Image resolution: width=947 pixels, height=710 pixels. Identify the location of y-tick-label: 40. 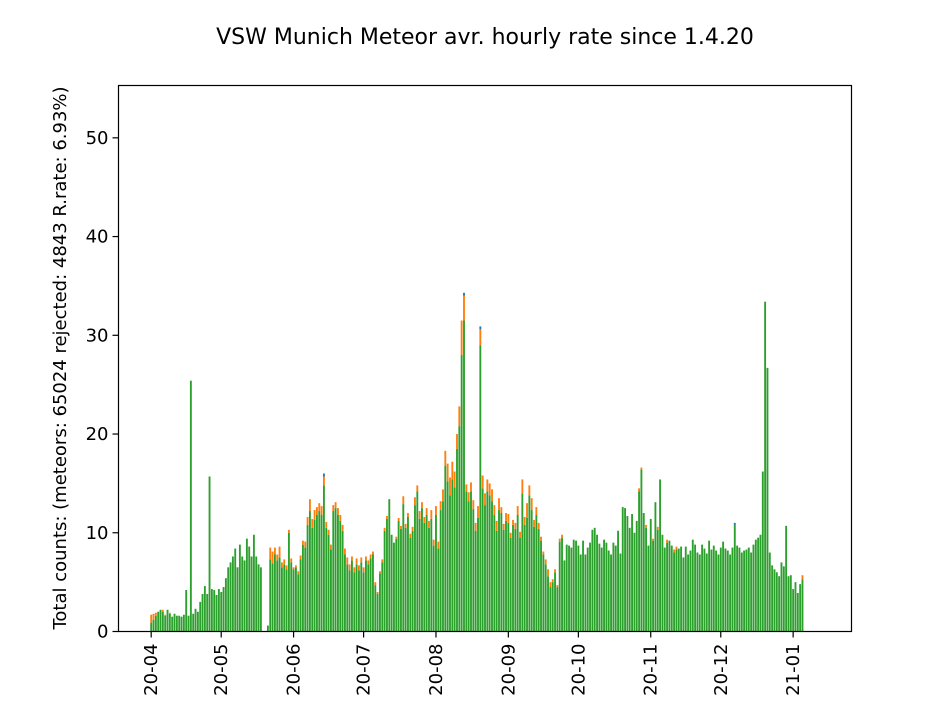
(97, 237).